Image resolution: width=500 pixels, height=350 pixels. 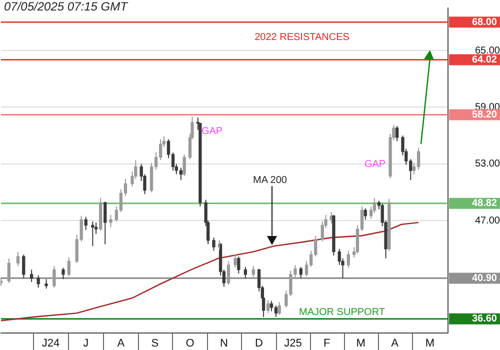 What do you see at coordinates (259, 344) in the screenshot?
I see `x-tick-label: D` at bounding box center [259, 344].